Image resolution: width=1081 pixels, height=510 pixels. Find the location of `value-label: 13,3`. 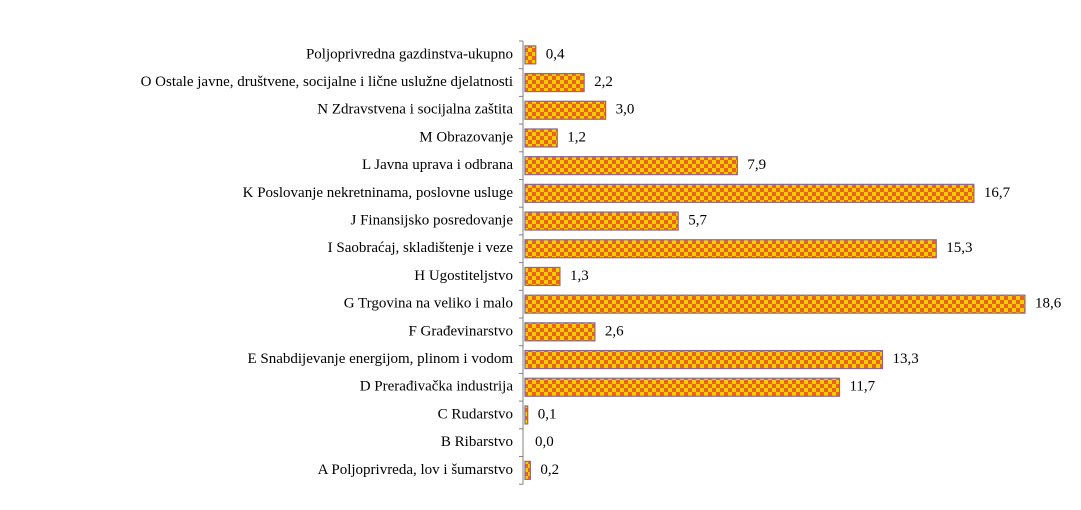

value-label: 13,3 is located at coordinates (906, 359).